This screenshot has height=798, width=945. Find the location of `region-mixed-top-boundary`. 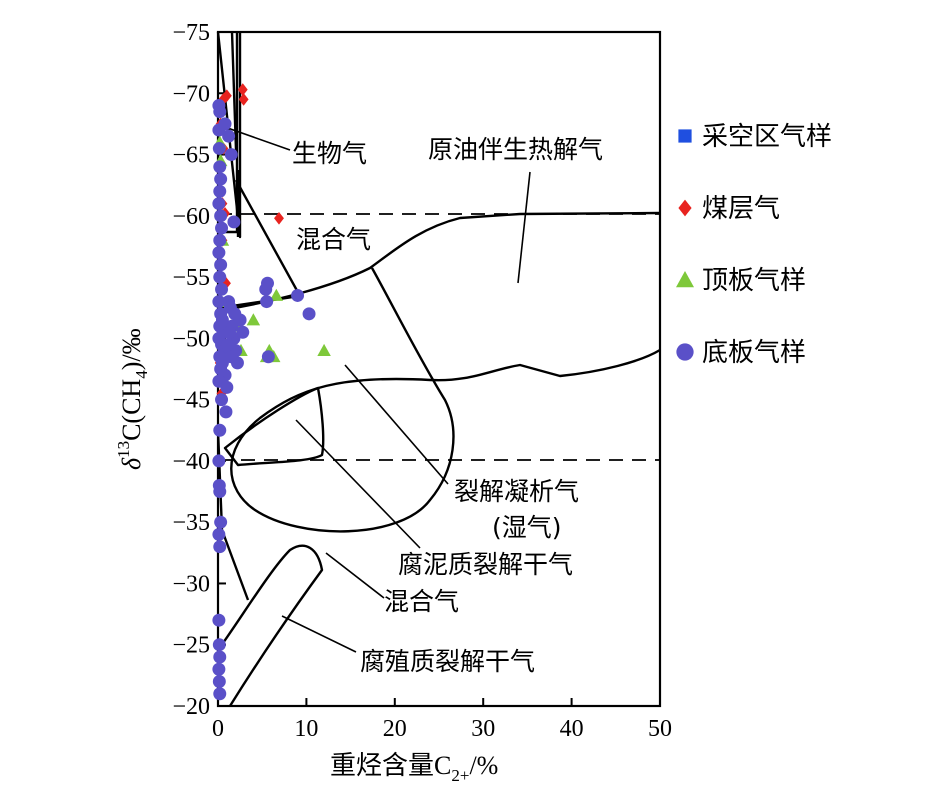

region-mixed-top-boundary is located at coordinates (259, 244).